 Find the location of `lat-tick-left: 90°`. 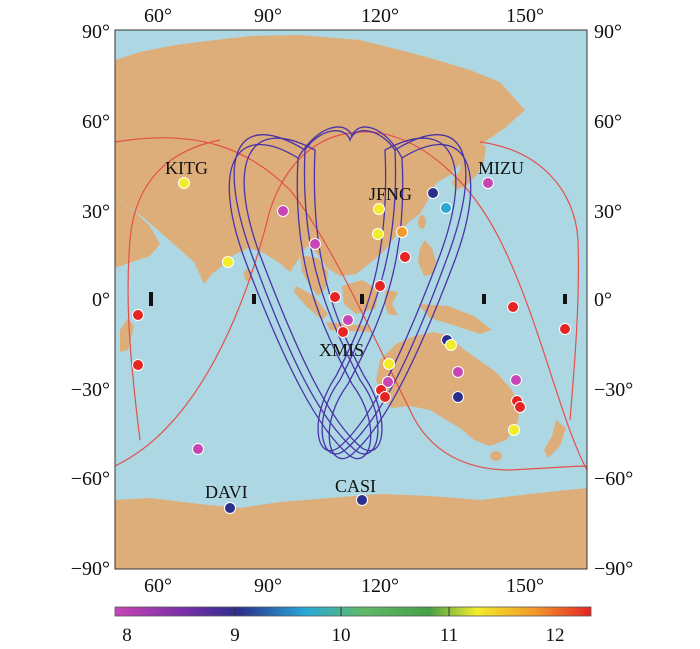

lat-tick-left: 90° is located at coordinates (96, 32).